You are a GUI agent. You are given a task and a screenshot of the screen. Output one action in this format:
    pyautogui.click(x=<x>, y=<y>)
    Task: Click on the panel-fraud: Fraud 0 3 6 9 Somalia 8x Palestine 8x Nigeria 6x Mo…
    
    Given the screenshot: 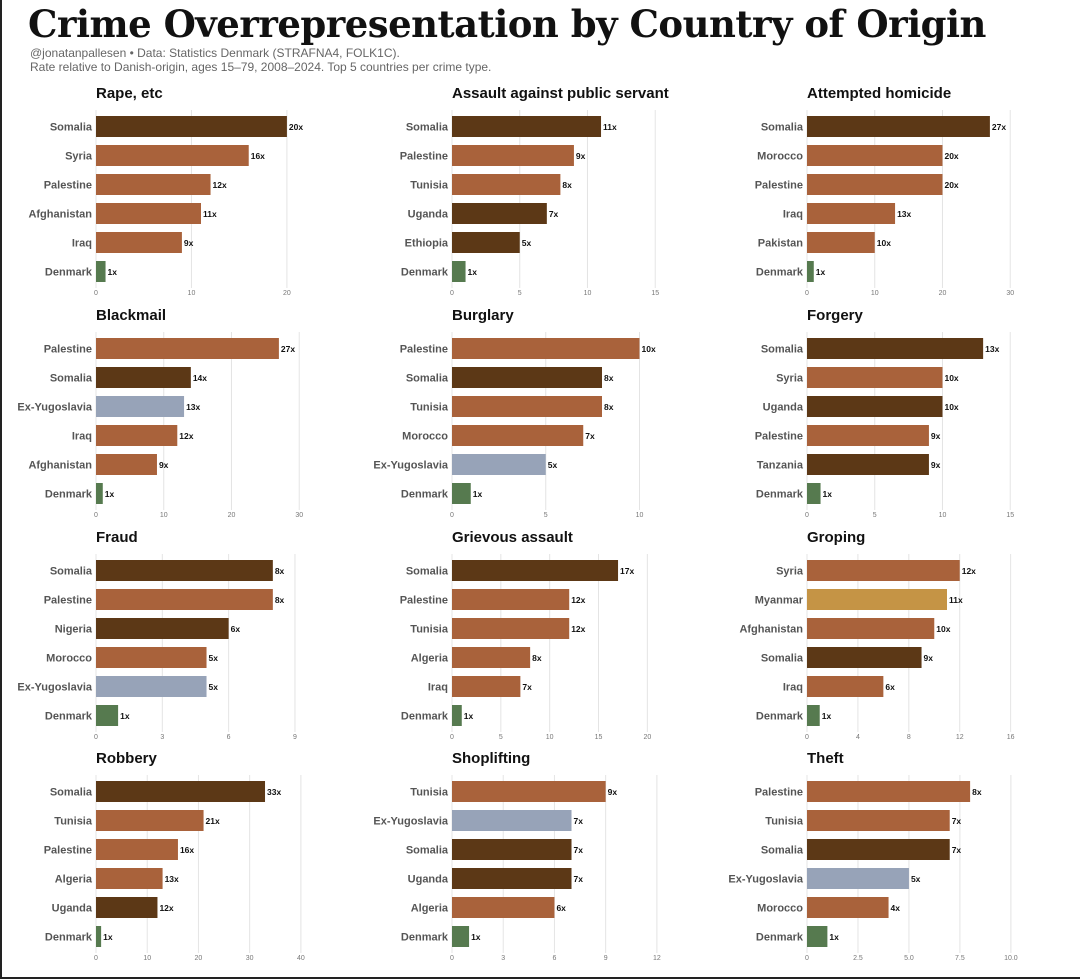 What is the action you would take?
    pyautogui.click(x=170, y=639)
    